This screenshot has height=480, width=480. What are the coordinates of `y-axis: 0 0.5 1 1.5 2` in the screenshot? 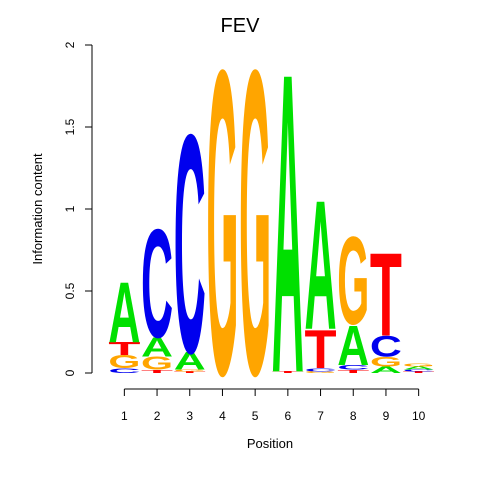 It's located at (78, 208).